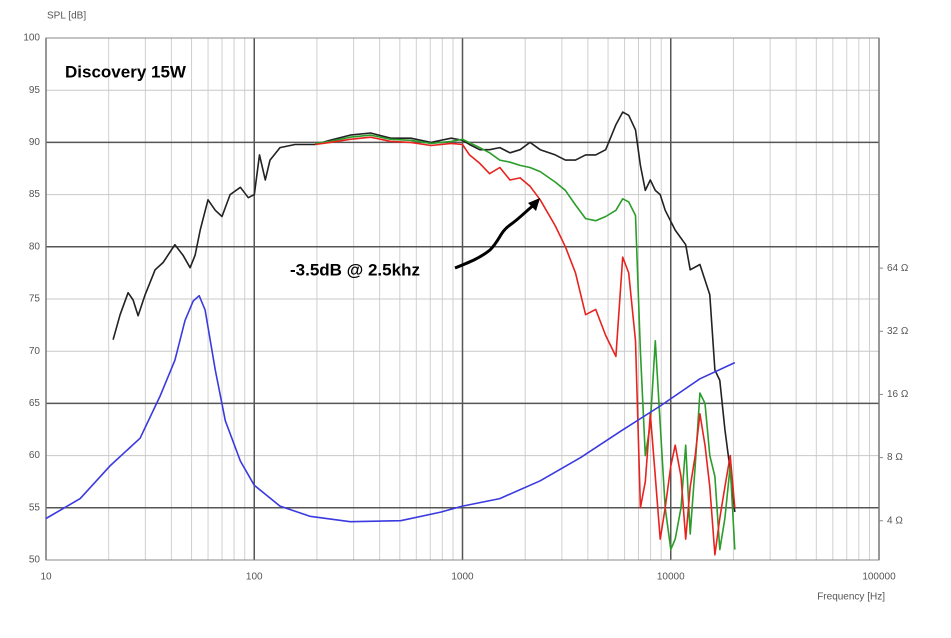 This screenshot has width=951, height=638. Describe the element at coordinates (895, 457) in the screenshot. I see `y2-tick-label: 8 Ω` at that location.